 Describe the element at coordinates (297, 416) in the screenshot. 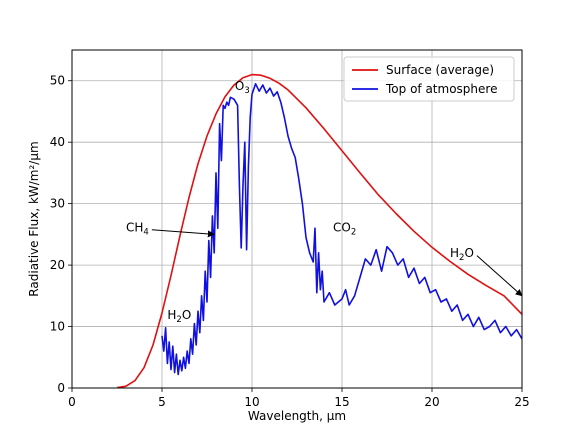

I see `x-axis-label: Wavelength, μm` at that location.